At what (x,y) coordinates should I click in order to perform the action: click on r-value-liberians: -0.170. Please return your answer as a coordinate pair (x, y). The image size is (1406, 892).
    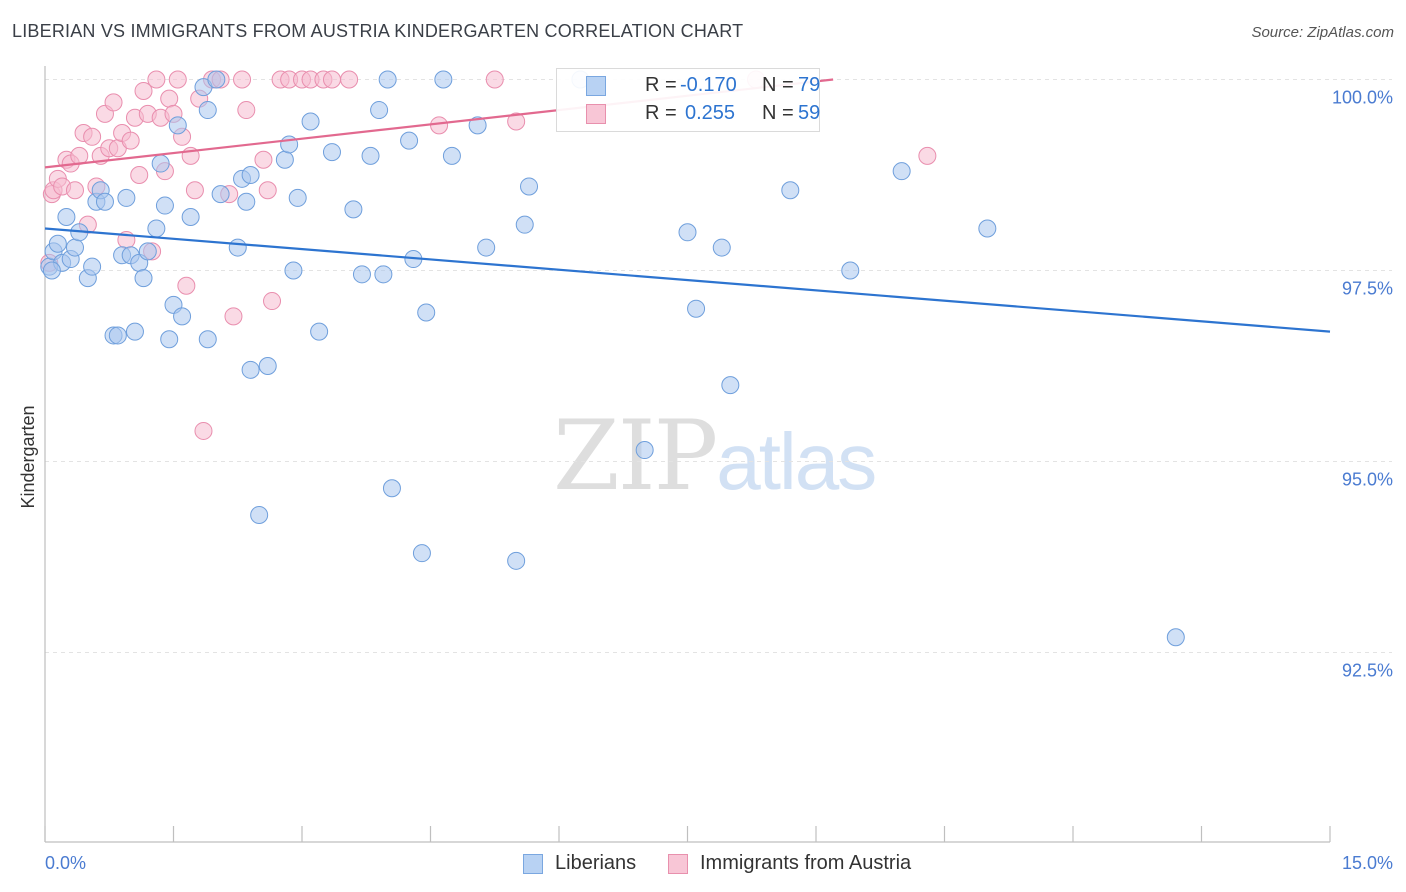
    Looking at the image, I should click on (708, 85).